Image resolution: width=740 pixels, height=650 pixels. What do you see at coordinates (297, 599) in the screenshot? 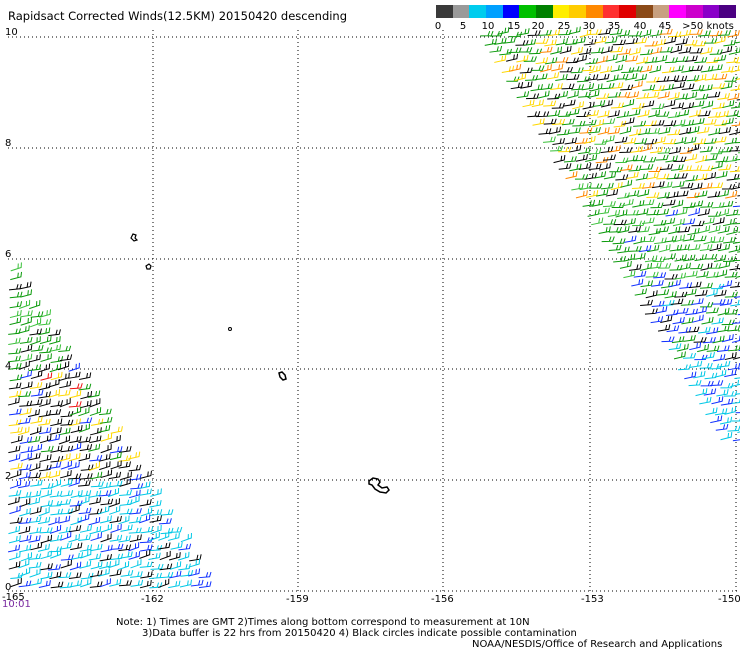
I see `x-label-159: -159` at bounding box center [297, 599].